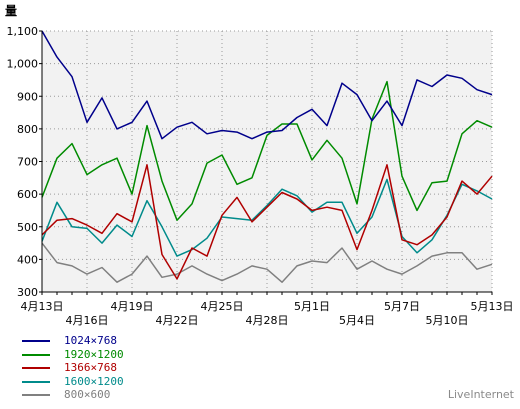 This screenshot has width=520, height=409. I want to click on y-tick-label: 900, so click(27, 96).